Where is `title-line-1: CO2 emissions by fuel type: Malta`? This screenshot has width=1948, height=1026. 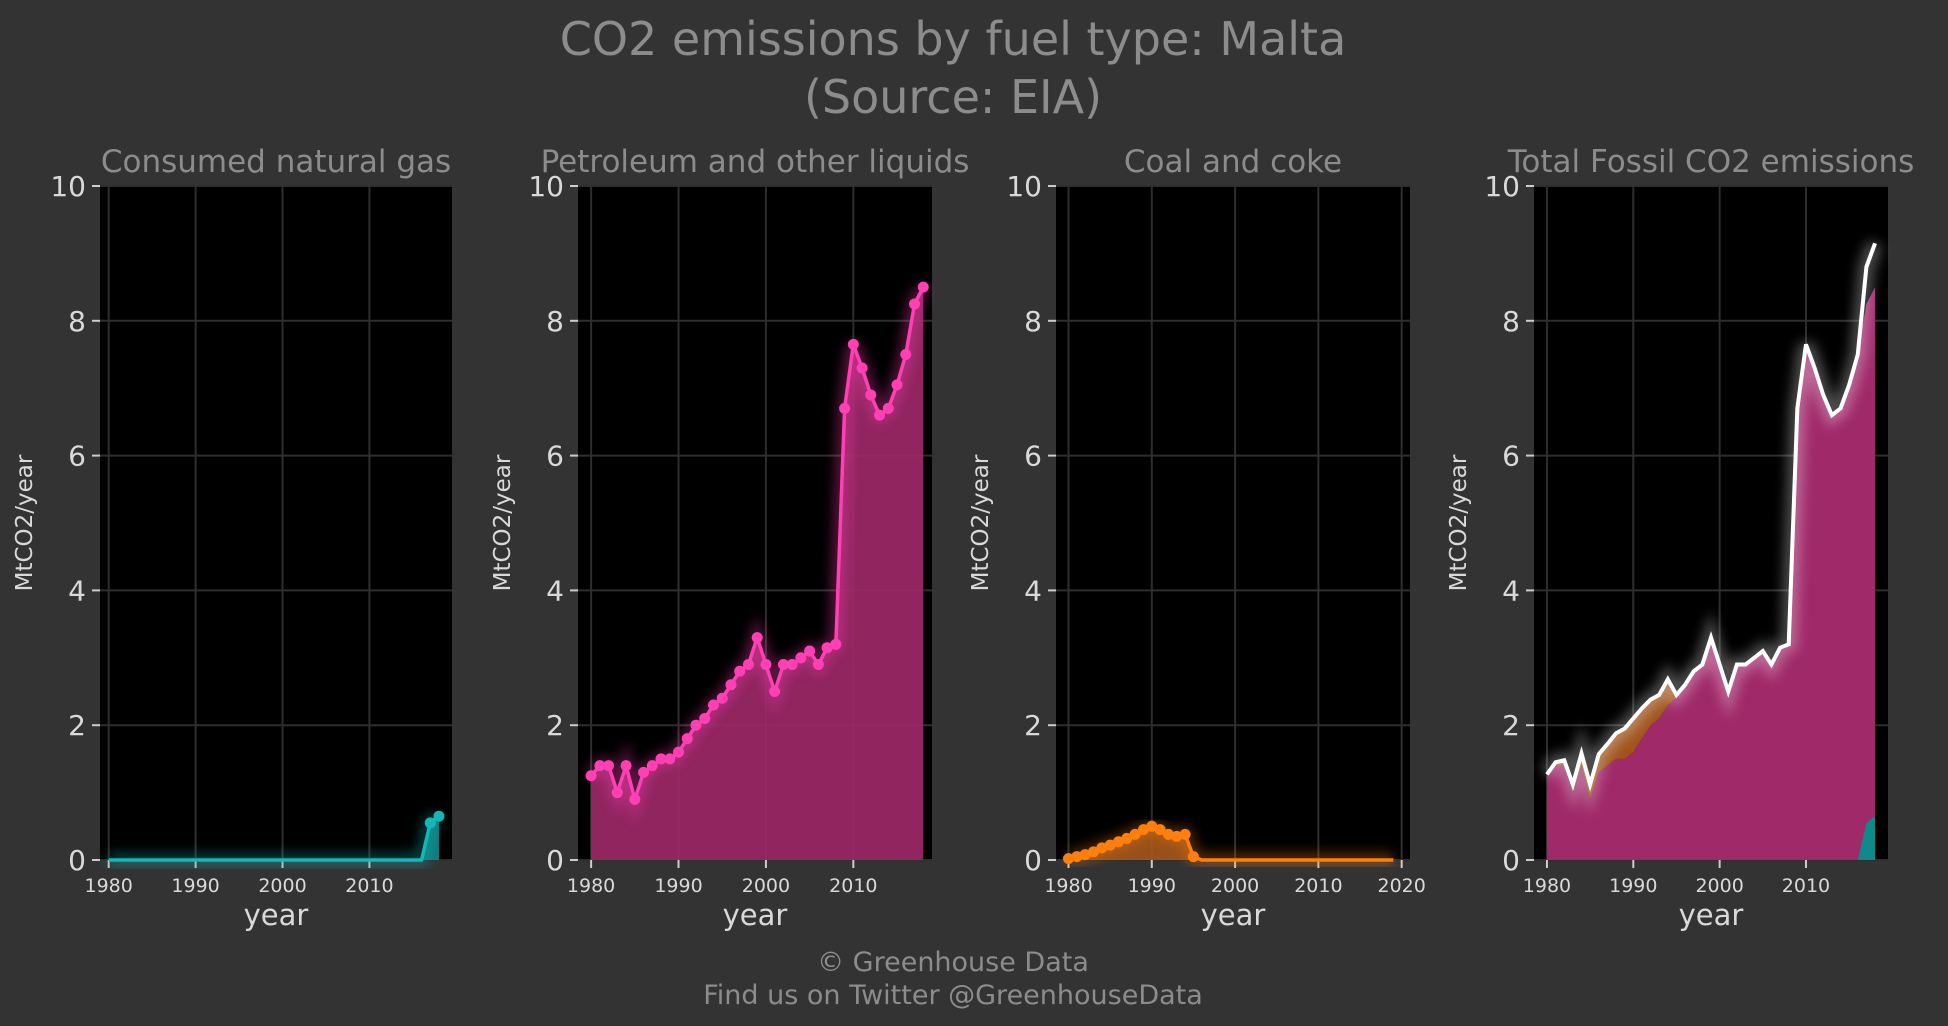 title-line-1: CO2 emissions by fuel type: Malta is located at coordinates (953, 39).